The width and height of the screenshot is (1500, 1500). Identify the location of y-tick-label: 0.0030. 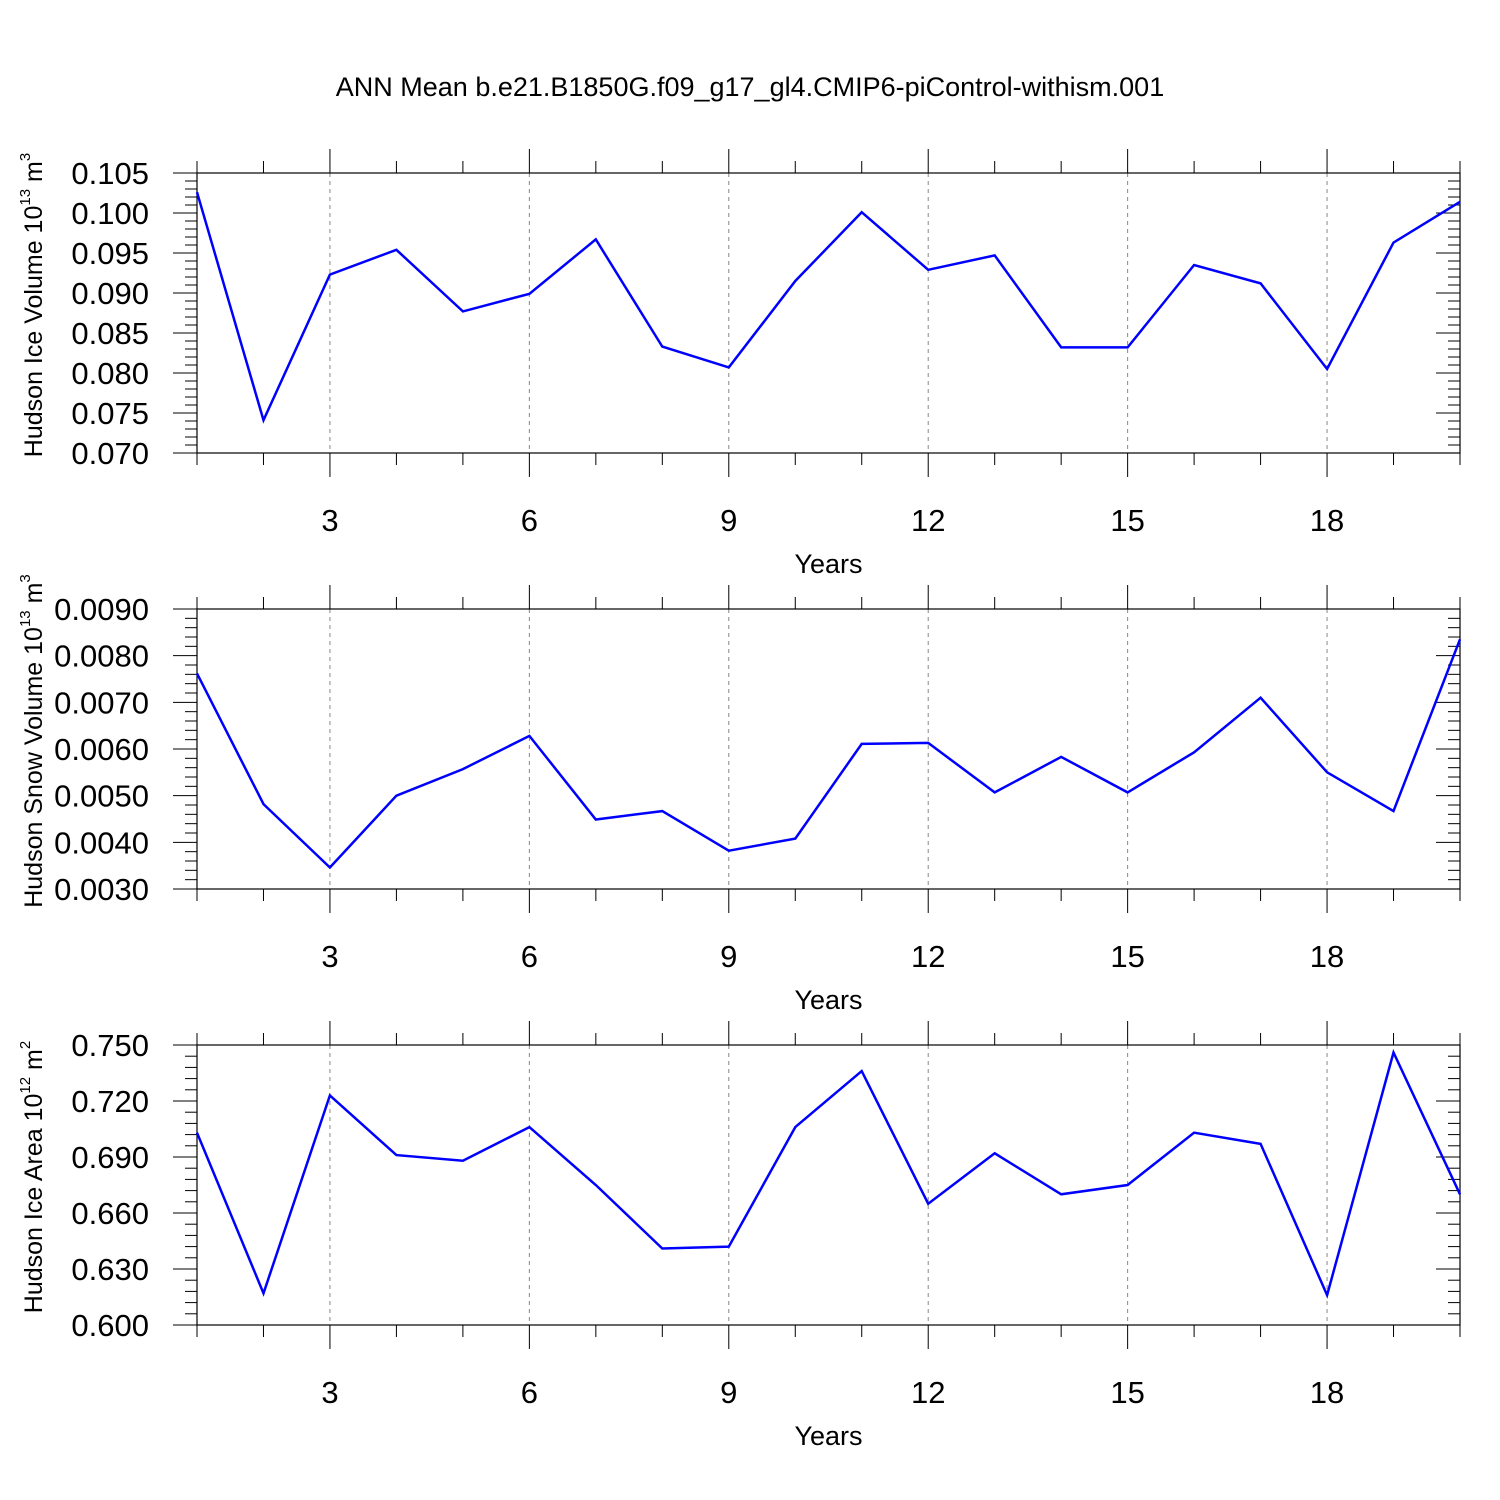
(101, 889).